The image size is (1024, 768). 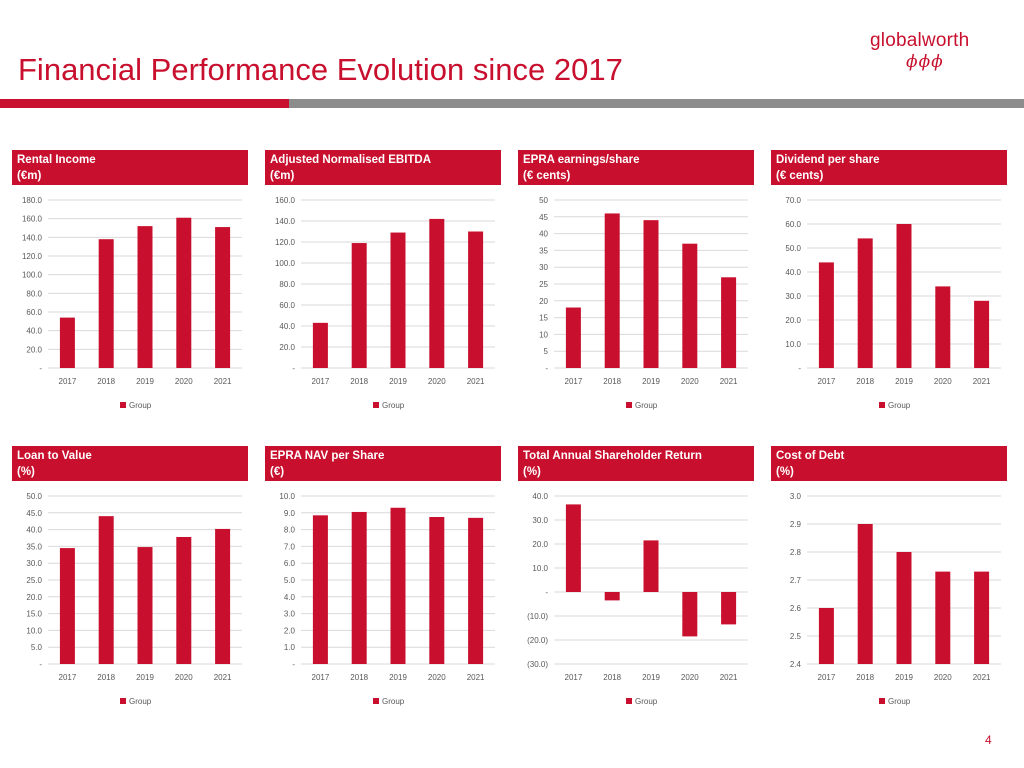 I want to click on y-tick-label: 30.0, so click(x=540, y=520).